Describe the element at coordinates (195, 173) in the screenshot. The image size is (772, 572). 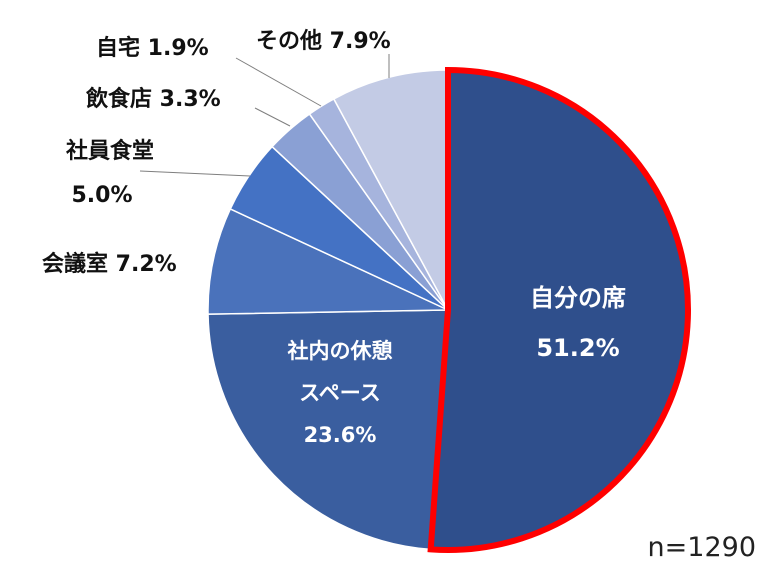
I see `slice-3-leader-line` at that location.